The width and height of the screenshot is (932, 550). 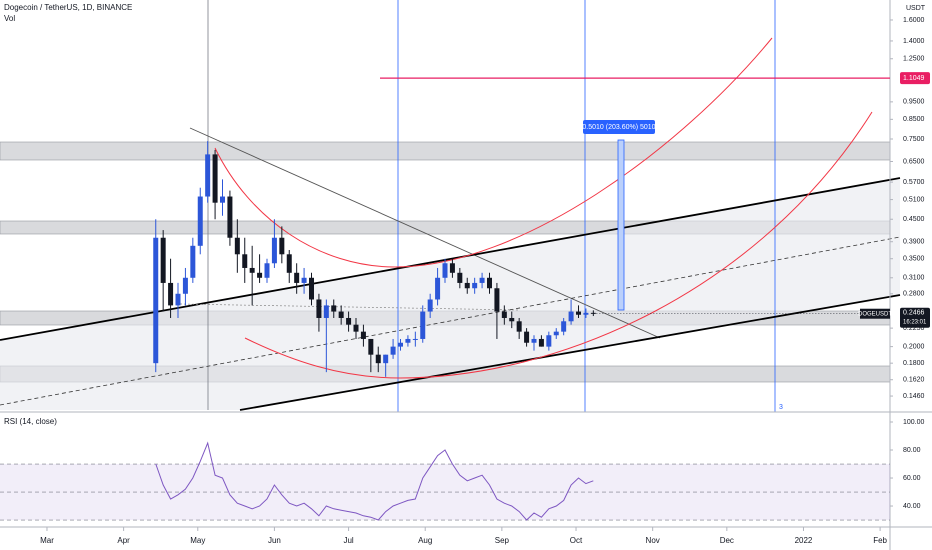 What do you see at coordinates (274, 540) in the screenshot?
I see `x-tick-label: Jun` at bounding box center [274, 540].